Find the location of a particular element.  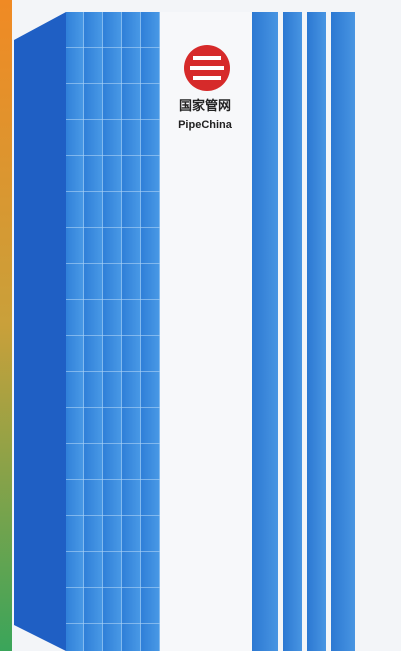

logo-text-en: PipeChina is located at coordinates (205, 125).